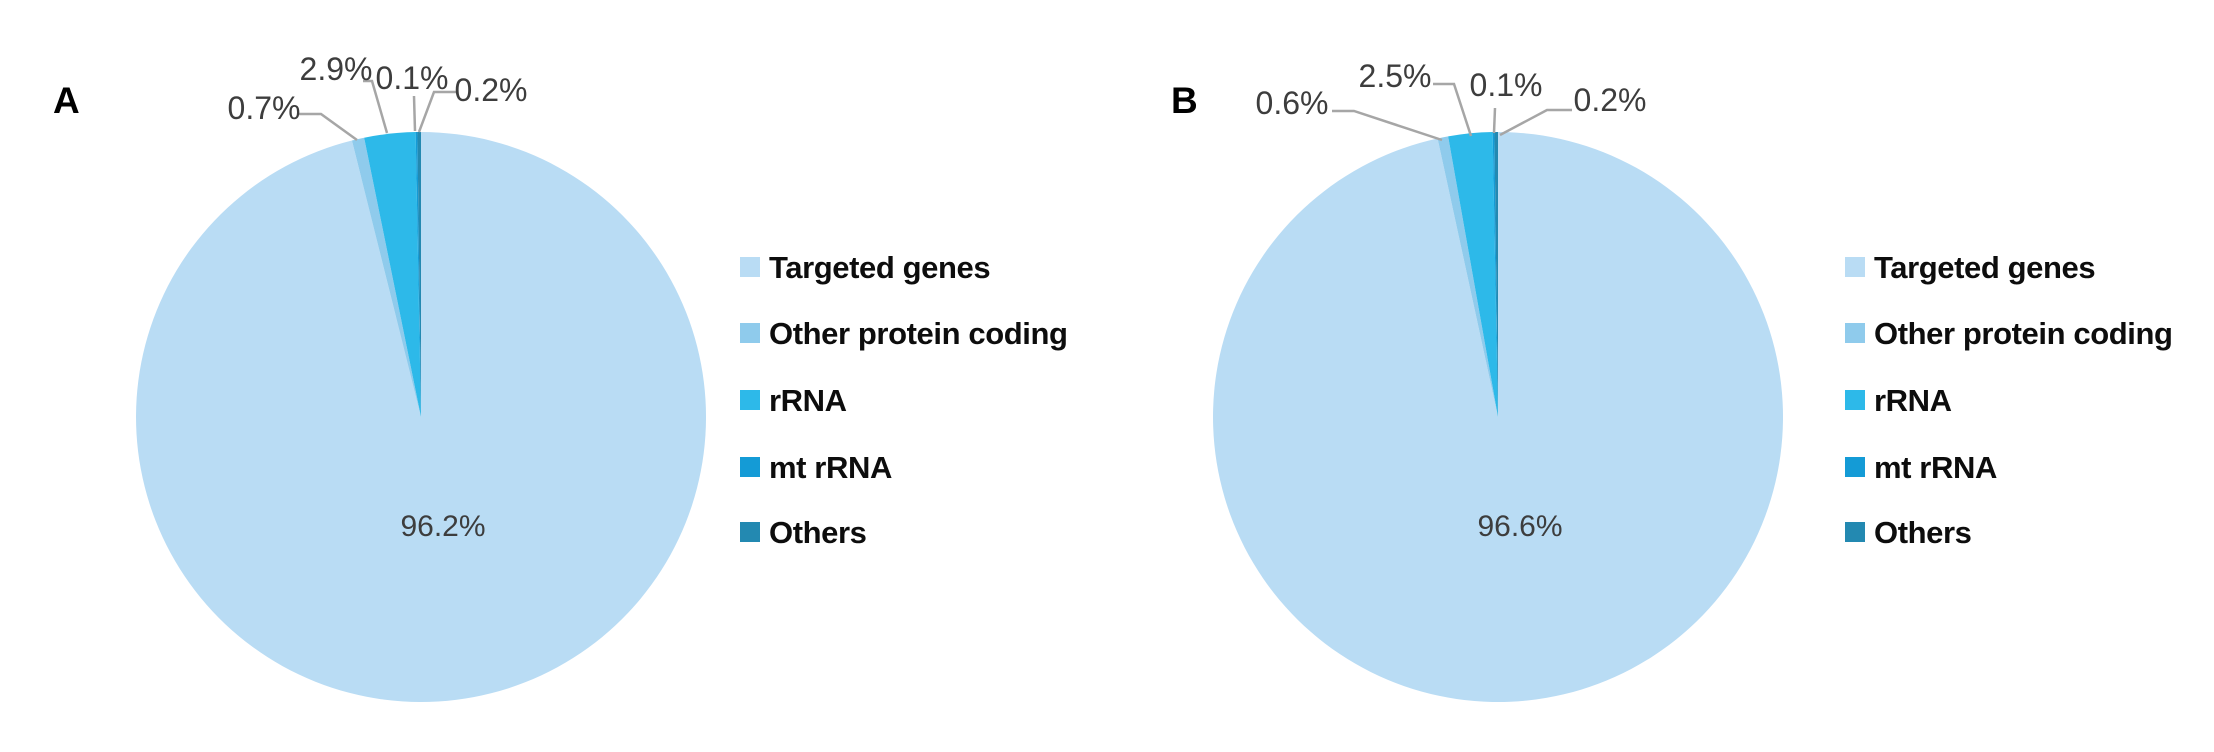 The image size is (2214, 752). What do you see at coordinates (1453, 109) in the screenshot?
I see `pie-b-leader-line-rrna` at bounding box center [1453, 109].